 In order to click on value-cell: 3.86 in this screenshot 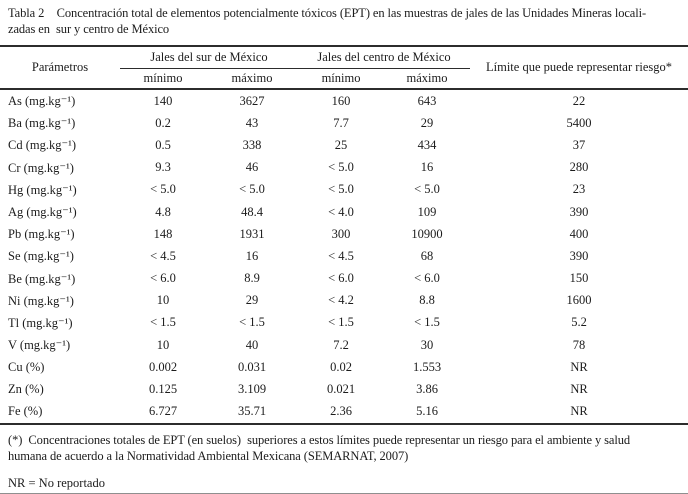, I will do `click(427, 389)`.